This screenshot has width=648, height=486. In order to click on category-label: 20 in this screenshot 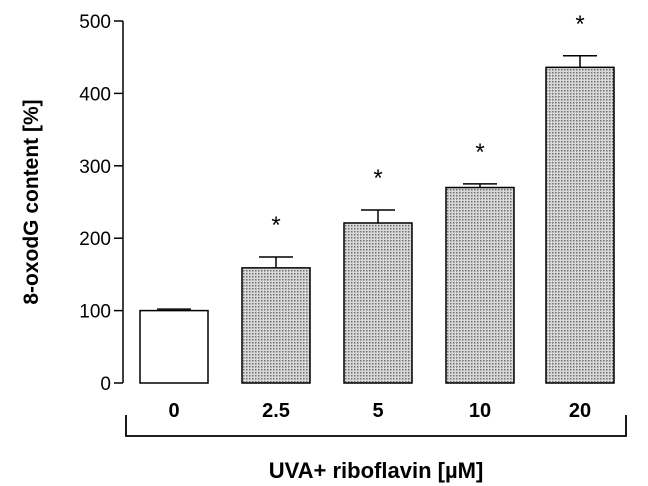, I will do `click(580, 411)`.